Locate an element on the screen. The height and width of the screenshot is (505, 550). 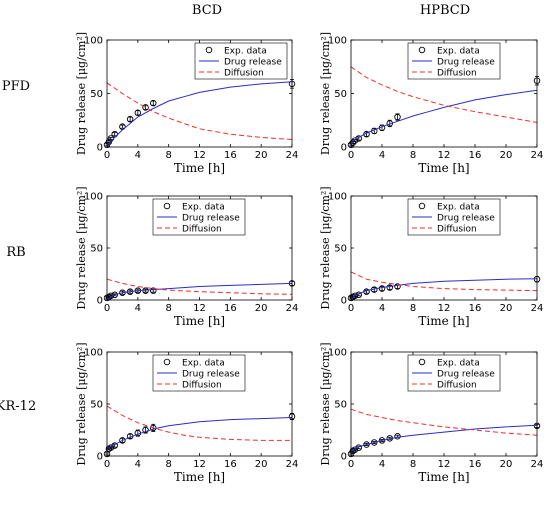
row-header-rb: RB is located at coordinates (15, 252).